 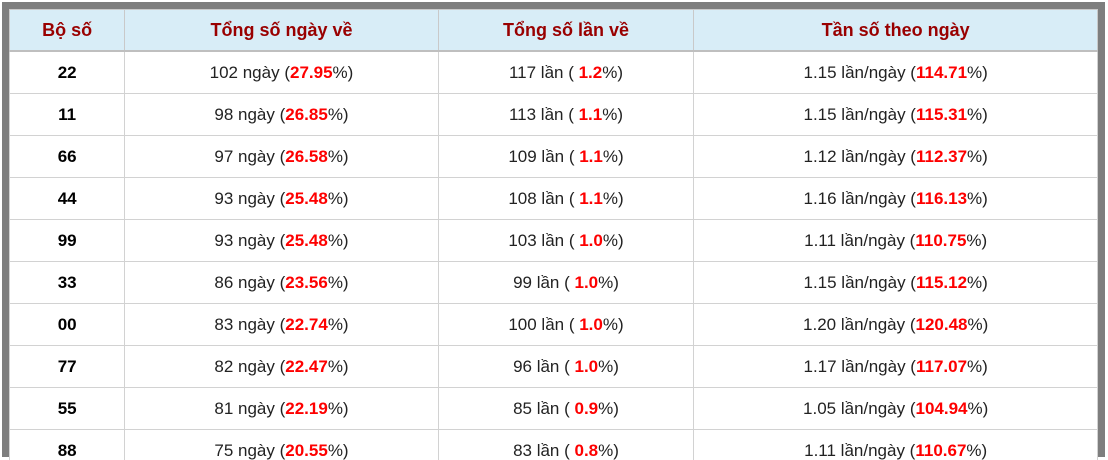 I want to click on percent-value: 110.67, so click(x=941, y=450).